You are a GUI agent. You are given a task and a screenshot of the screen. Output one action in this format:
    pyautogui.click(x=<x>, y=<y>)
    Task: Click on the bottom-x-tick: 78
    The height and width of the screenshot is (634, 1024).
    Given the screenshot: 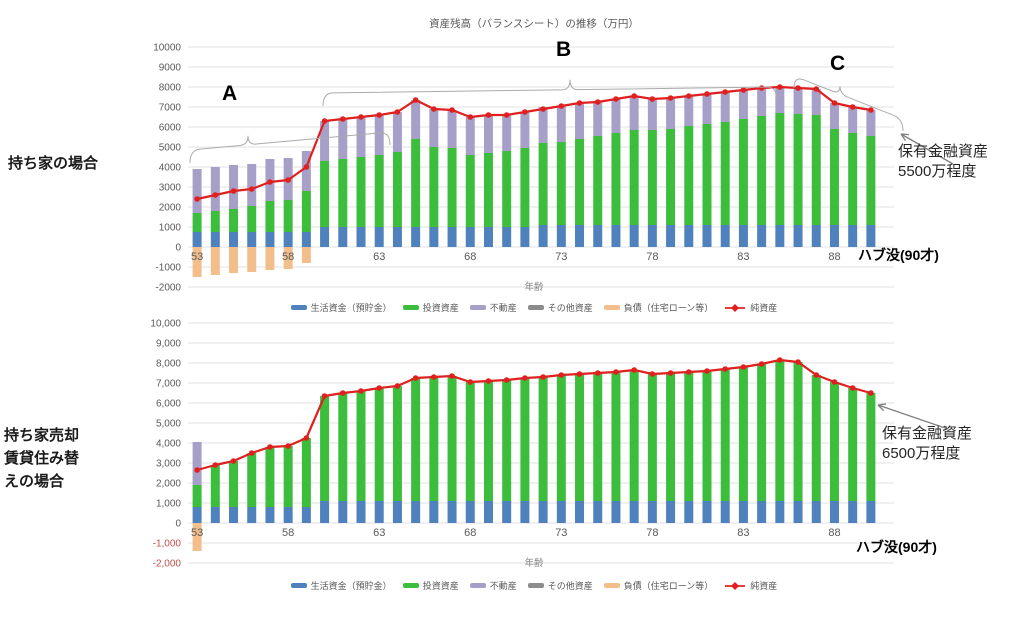 What is the action you would take?
    pyautogui.click(x=652, y=533)
    